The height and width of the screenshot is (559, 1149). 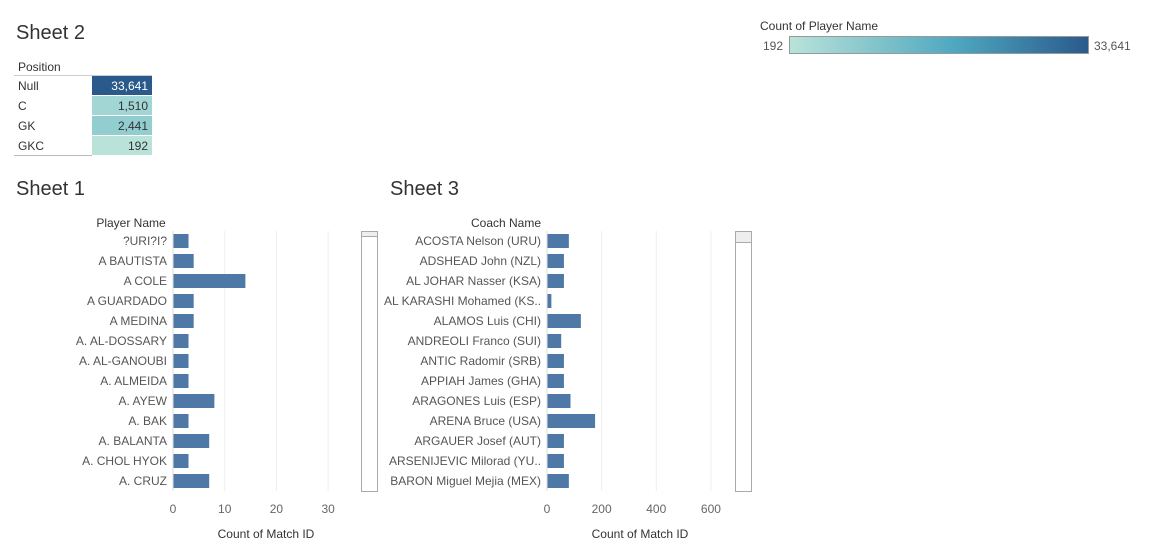 What do you see at coordinates (476, 401) in the screenshot?
I see `category-label: ARAGONES Luis (ESP)` at bounding box center [476, 401].